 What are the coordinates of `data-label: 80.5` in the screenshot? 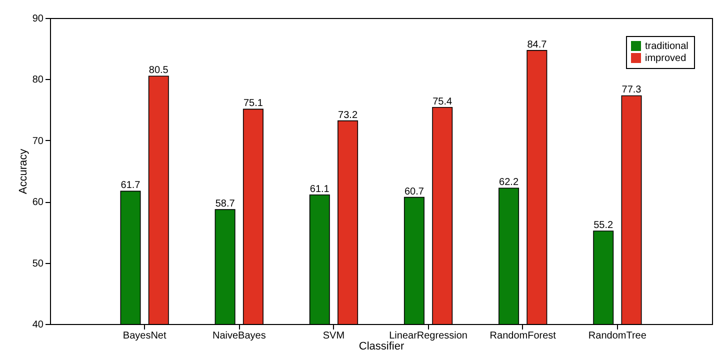 It's located at (158, 70).